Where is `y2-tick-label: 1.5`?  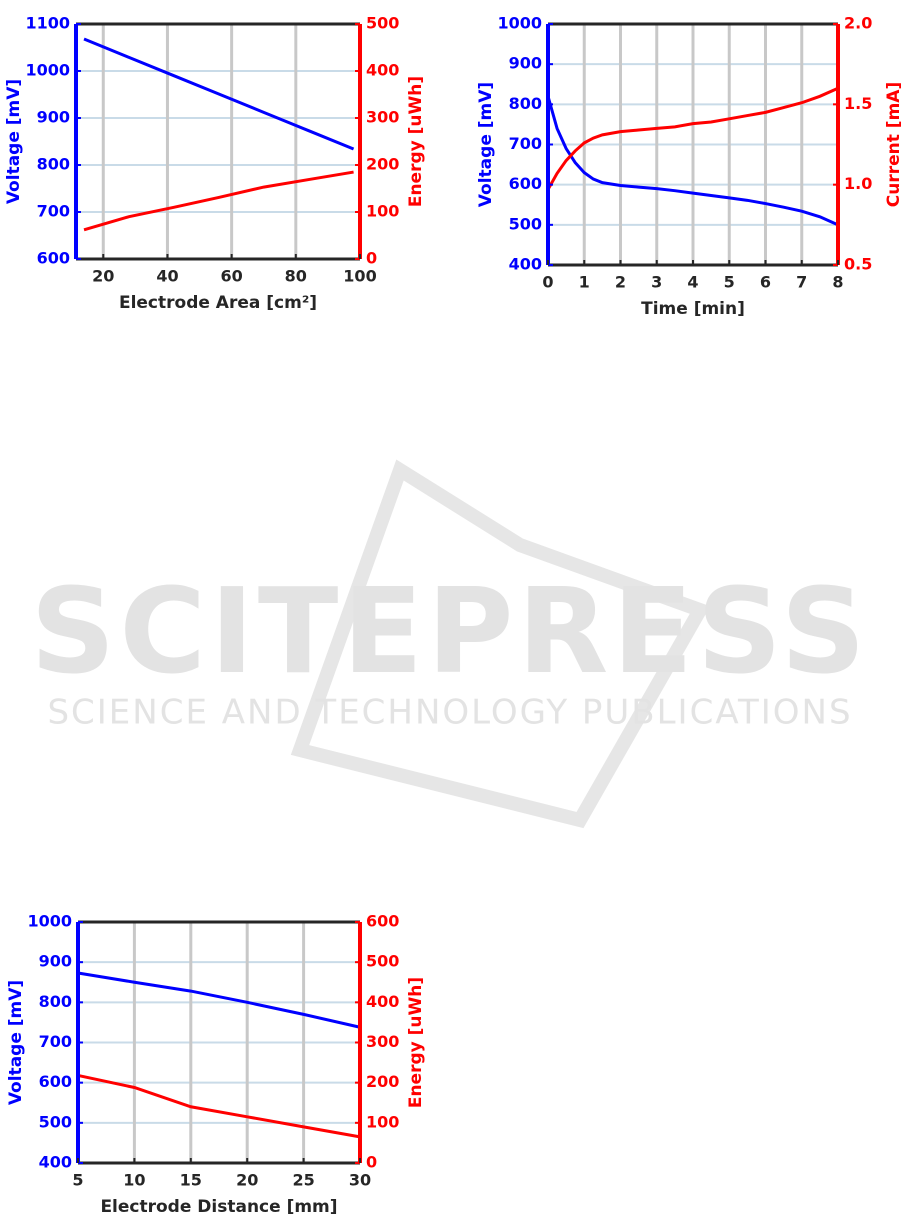 y2-tick-label: 1.5 is located at coordinates (858, 103).